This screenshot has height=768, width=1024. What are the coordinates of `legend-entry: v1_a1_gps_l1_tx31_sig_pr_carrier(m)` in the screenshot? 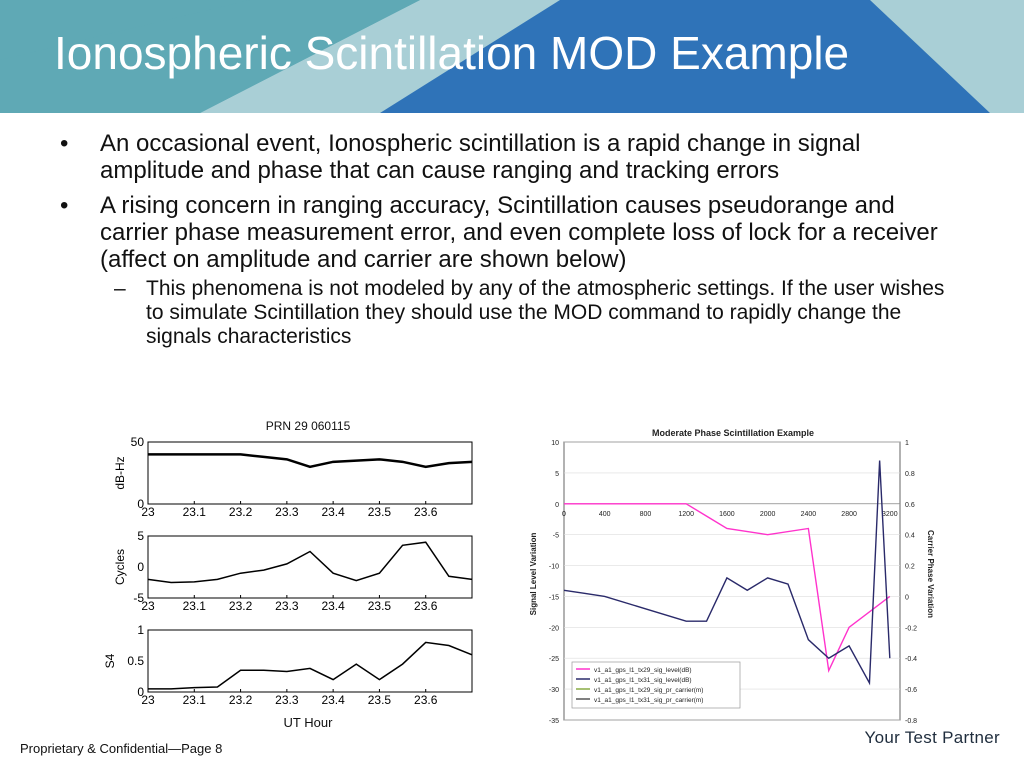 It's located at (648, 700).